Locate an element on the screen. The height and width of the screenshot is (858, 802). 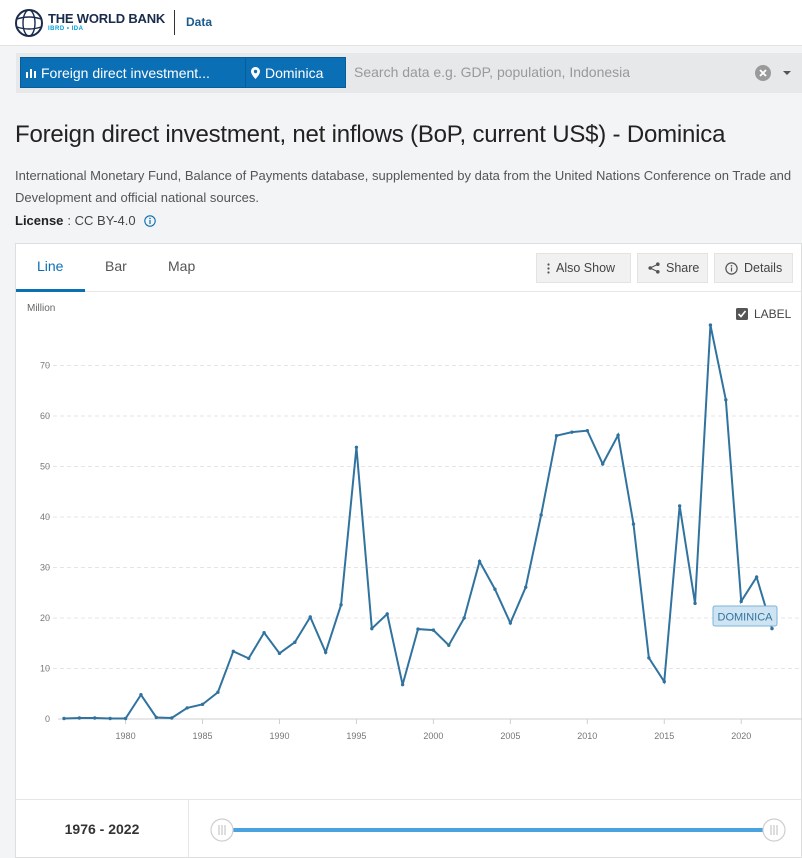
label-checkbox is located at coordinates (742, 314).